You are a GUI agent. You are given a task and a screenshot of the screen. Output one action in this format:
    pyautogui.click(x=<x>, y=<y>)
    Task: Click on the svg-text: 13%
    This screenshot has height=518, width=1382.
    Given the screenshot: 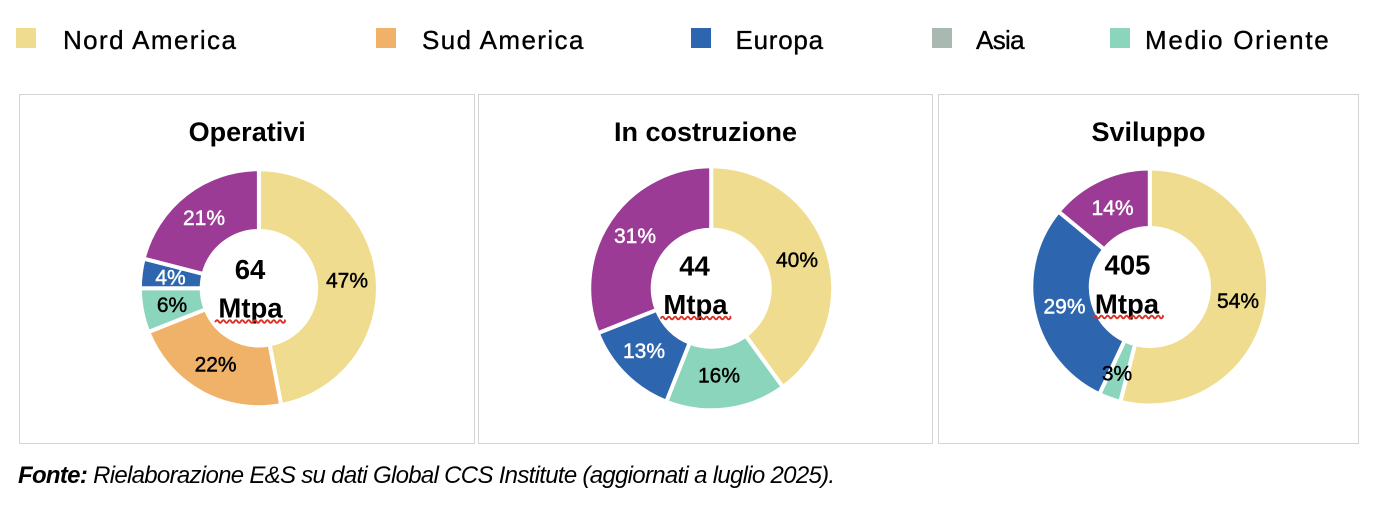 What is the action you would take?
    pyautogui.click(x=644, y=351)
    